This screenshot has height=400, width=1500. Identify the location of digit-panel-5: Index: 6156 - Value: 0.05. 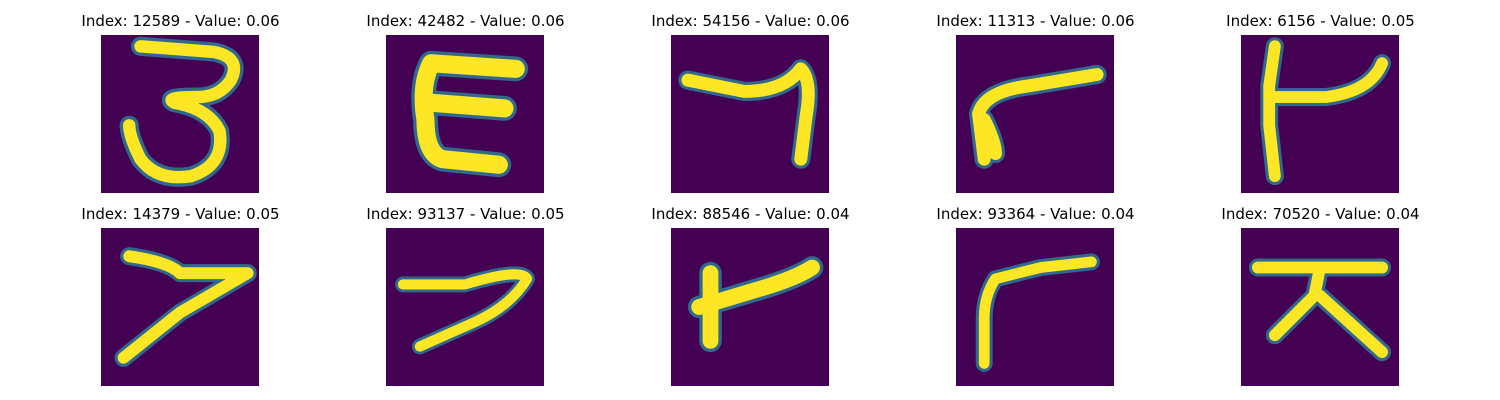
(1320, 104).